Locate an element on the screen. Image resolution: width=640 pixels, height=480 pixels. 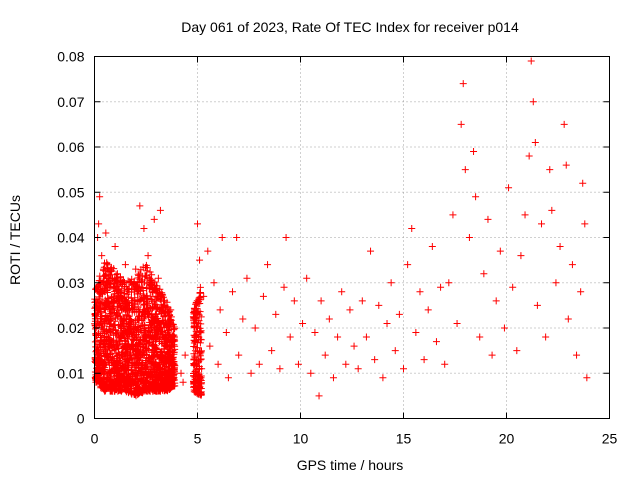
x-tick-label: 5 is located at coordinates (198, 439).